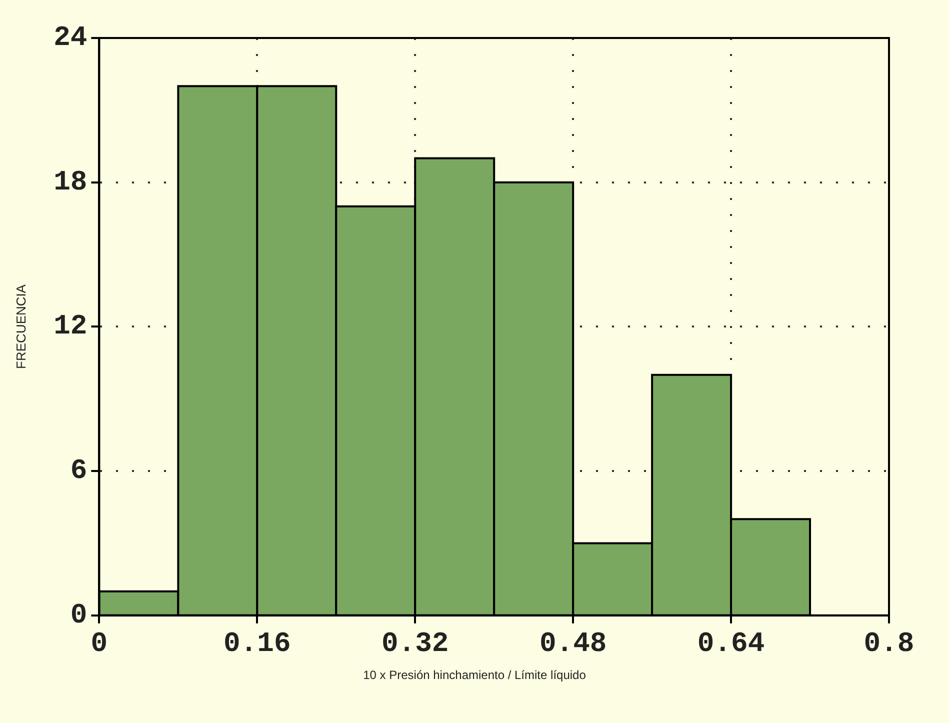  I want to click on x-tick-label: 0.32, so click(415, 644).